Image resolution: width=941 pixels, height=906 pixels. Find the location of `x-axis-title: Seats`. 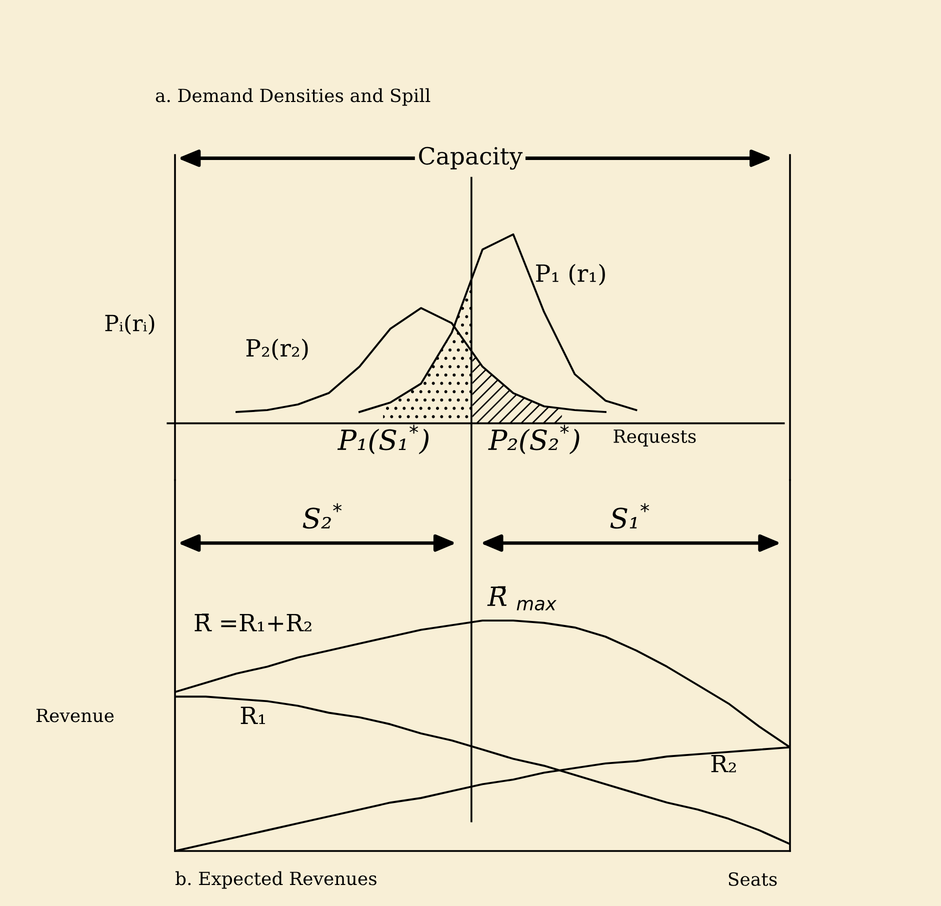

x-axis-title: Seats is located at coordinates (752, 879).